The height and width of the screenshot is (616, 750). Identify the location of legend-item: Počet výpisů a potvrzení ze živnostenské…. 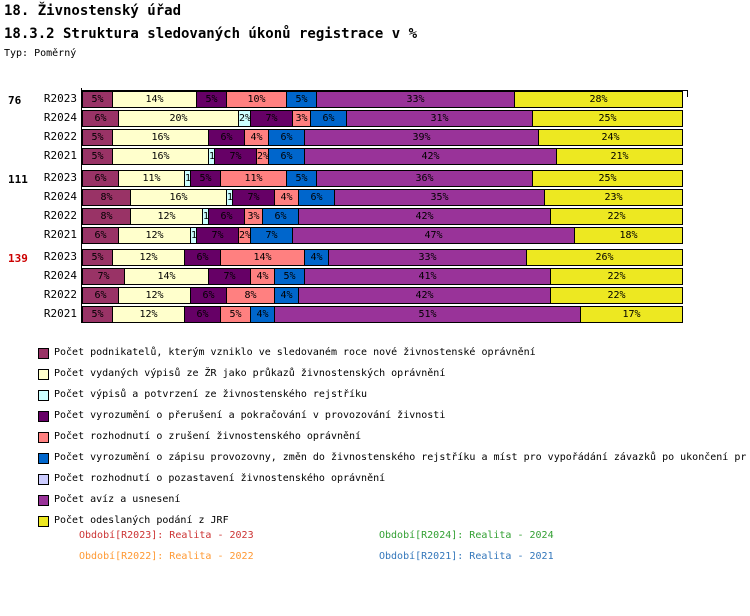
(375, 396).